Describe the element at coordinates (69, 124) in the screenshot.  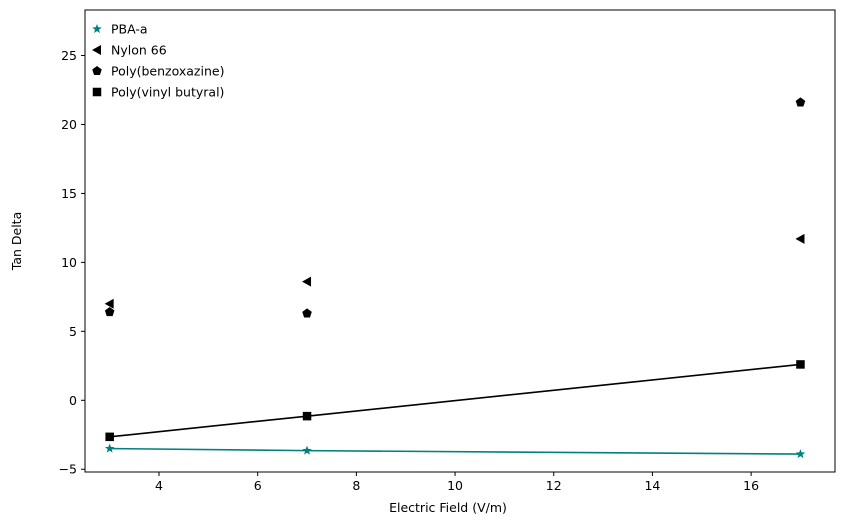
I see `y-tick-label: 20` at that location.